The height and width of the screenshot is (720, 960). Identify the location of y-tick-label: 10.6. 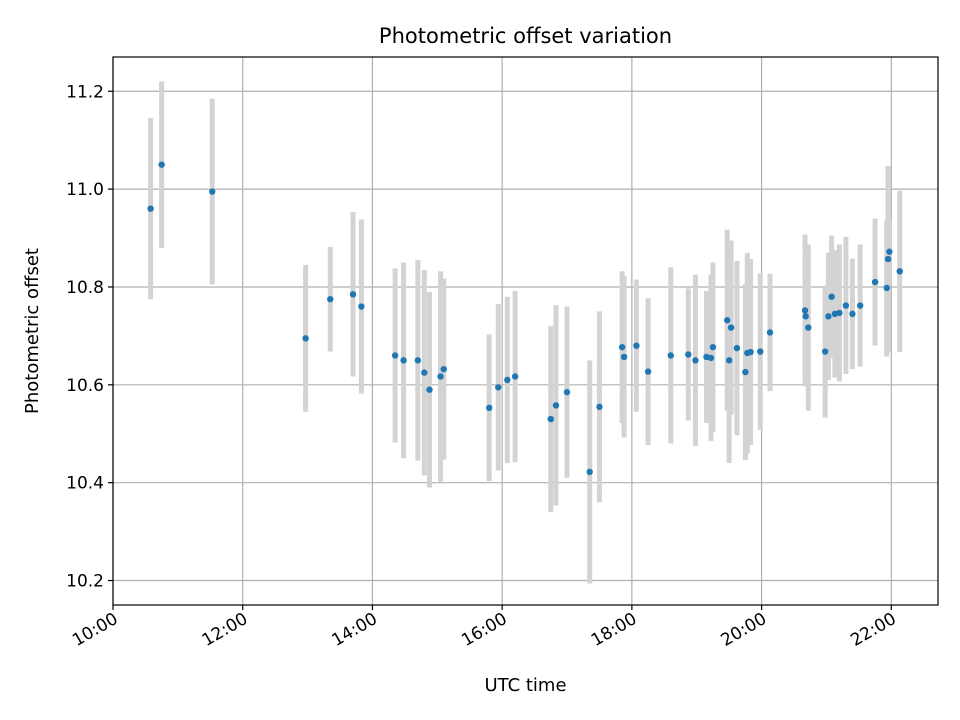
(85, 386).